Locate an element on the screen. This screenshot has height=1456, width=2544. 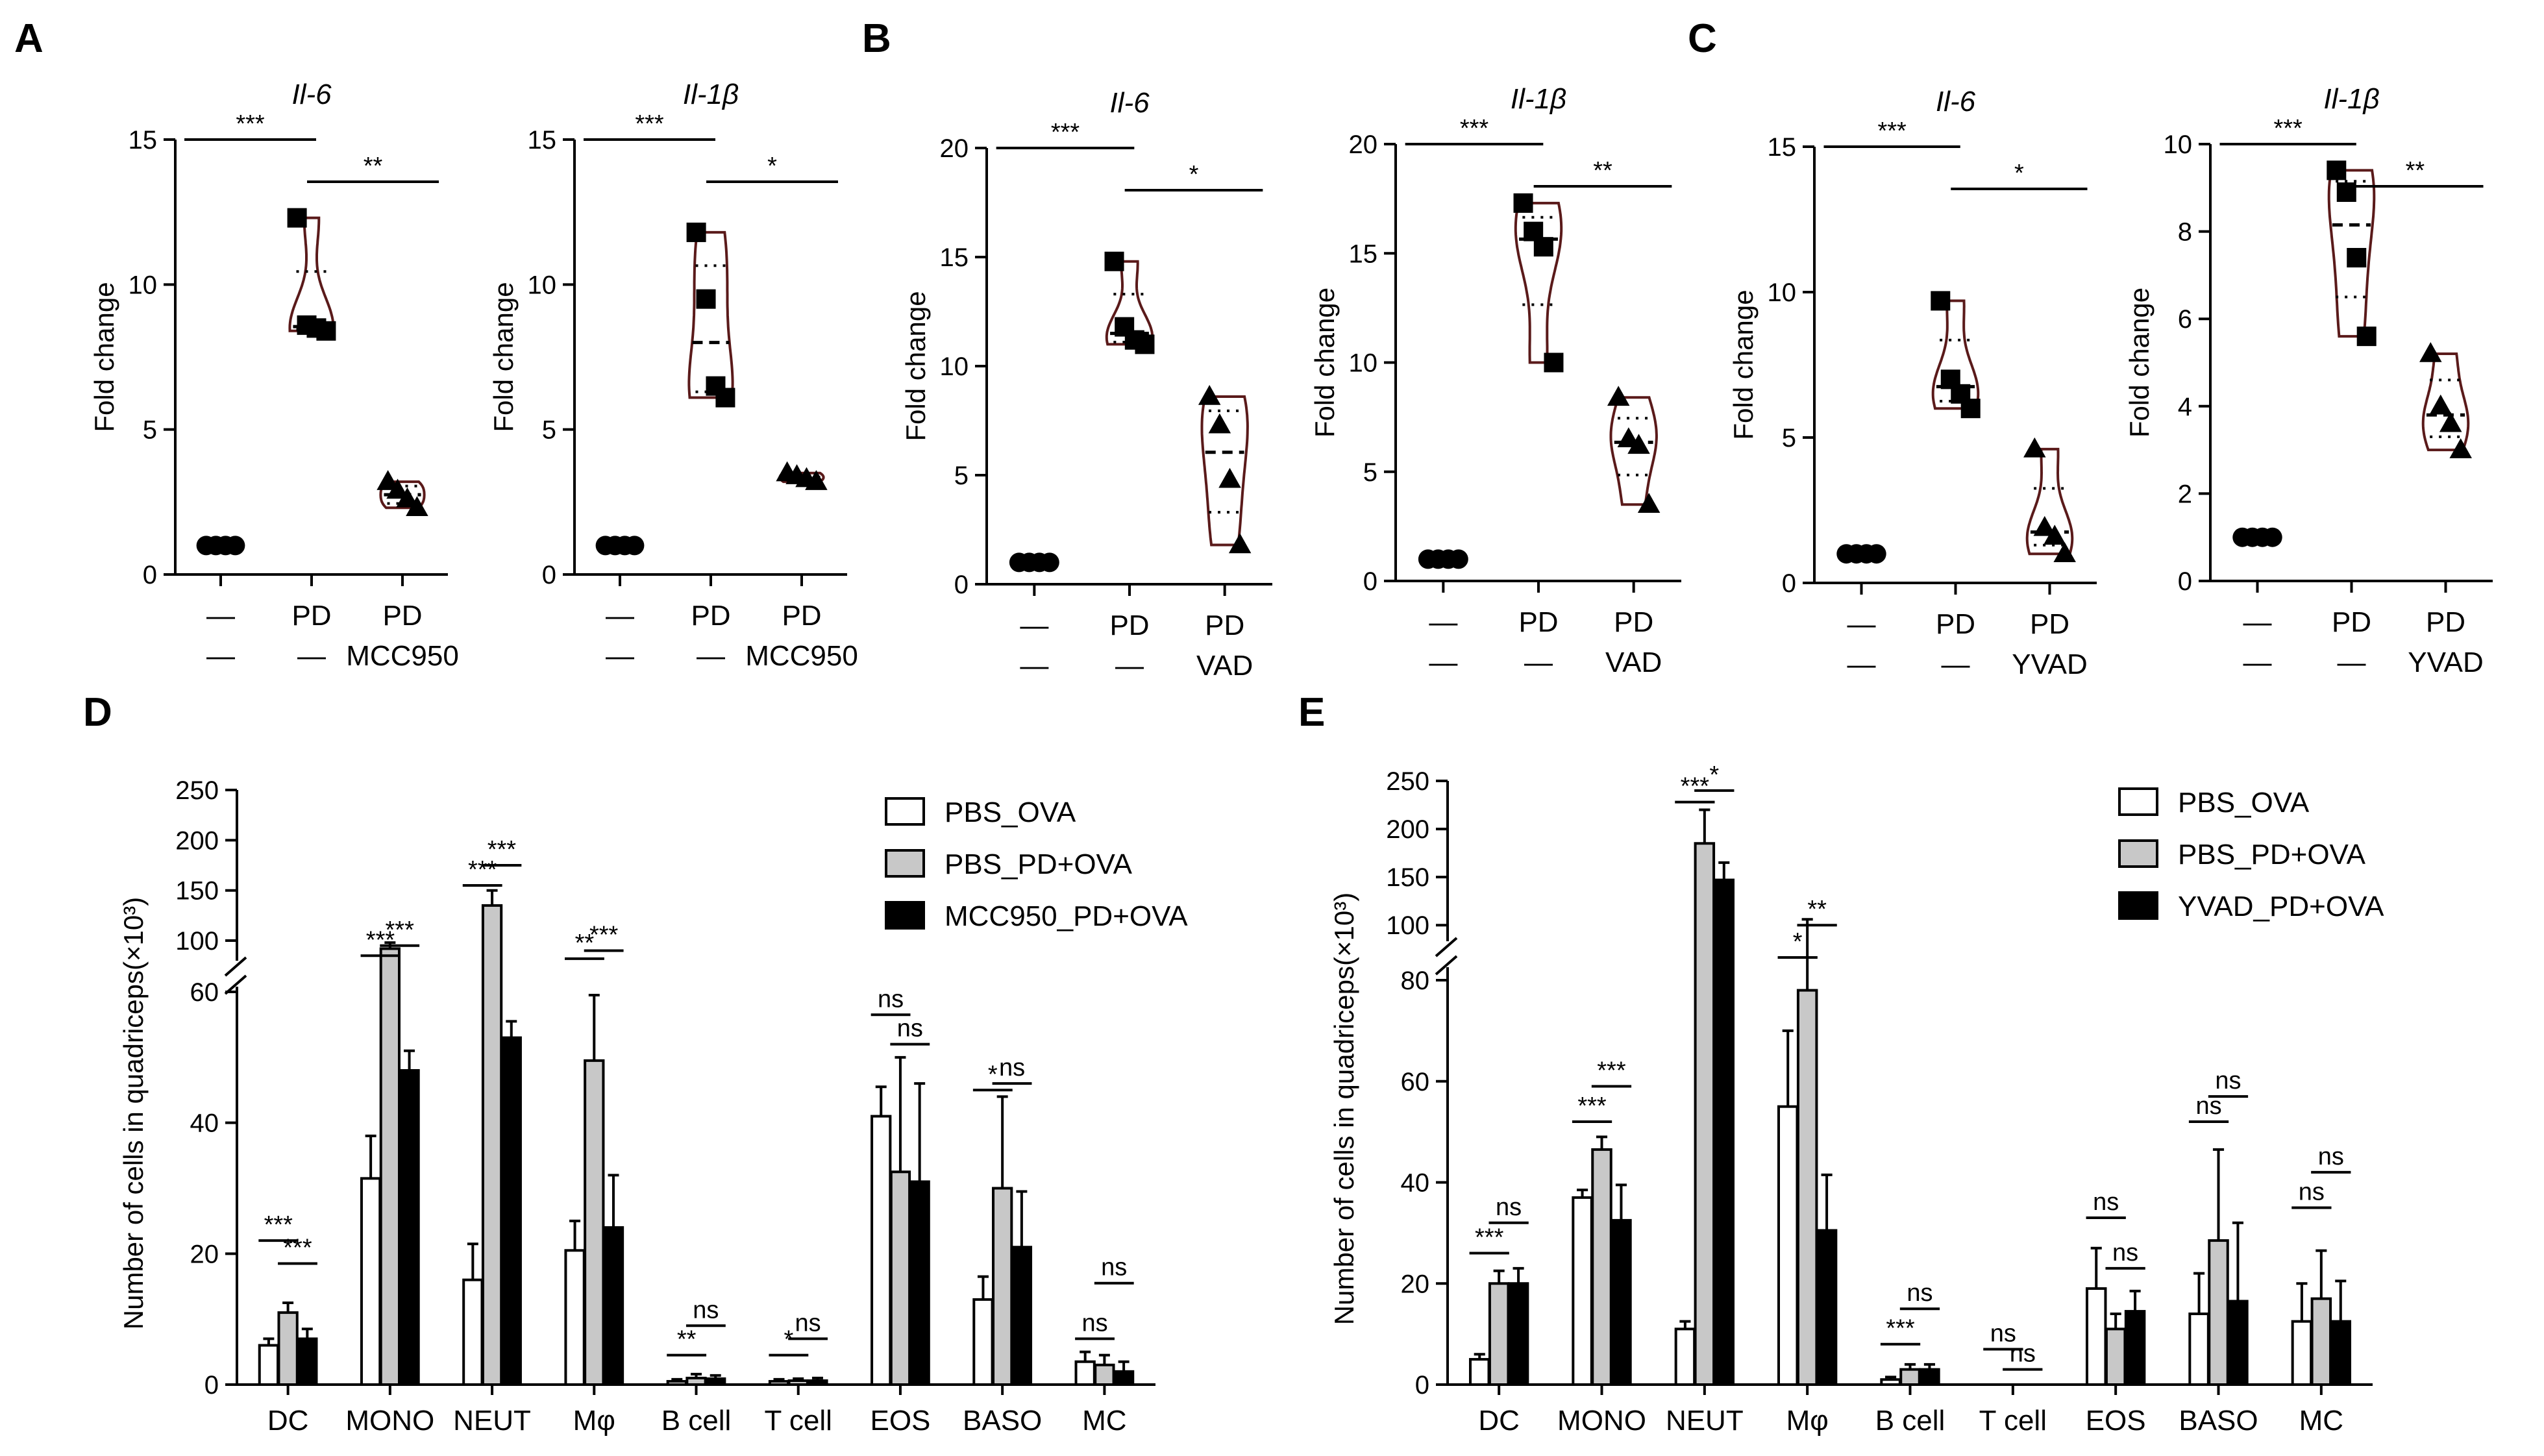
legend-label: YVAD_PD+OVA is located at coordinates (2281, 906).